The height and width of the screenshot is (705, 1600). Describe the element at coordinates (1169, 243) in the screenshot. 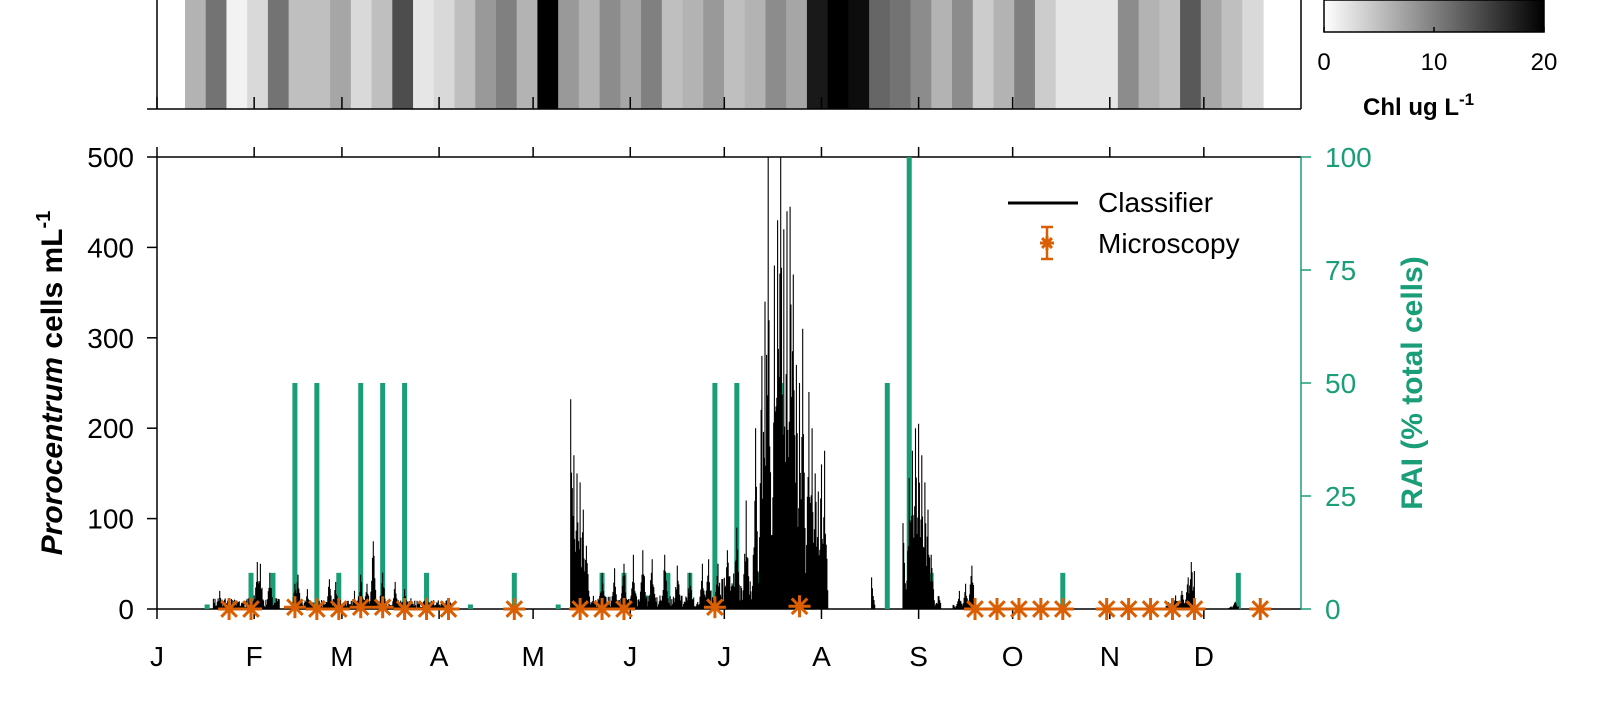

I see `legend-microscopy-label: Microscopy` at that location.